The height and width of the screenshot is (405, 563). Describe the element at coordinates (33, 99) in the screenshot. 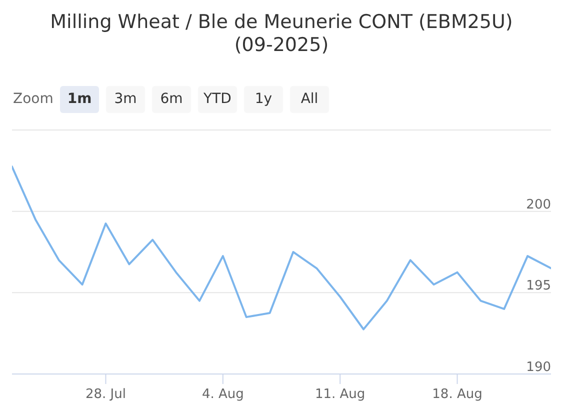

I see `text: Zoom` at that location.